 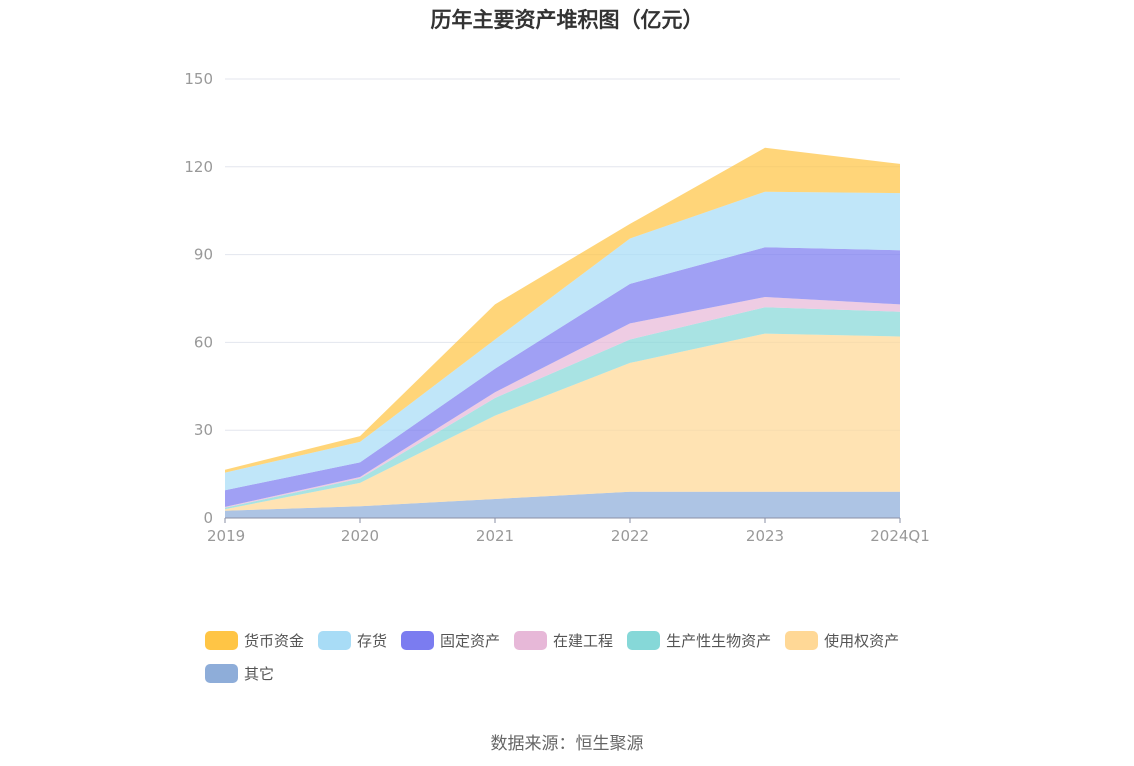 I want to click on legend-label: 固定资产, so click(x=470, y=641).